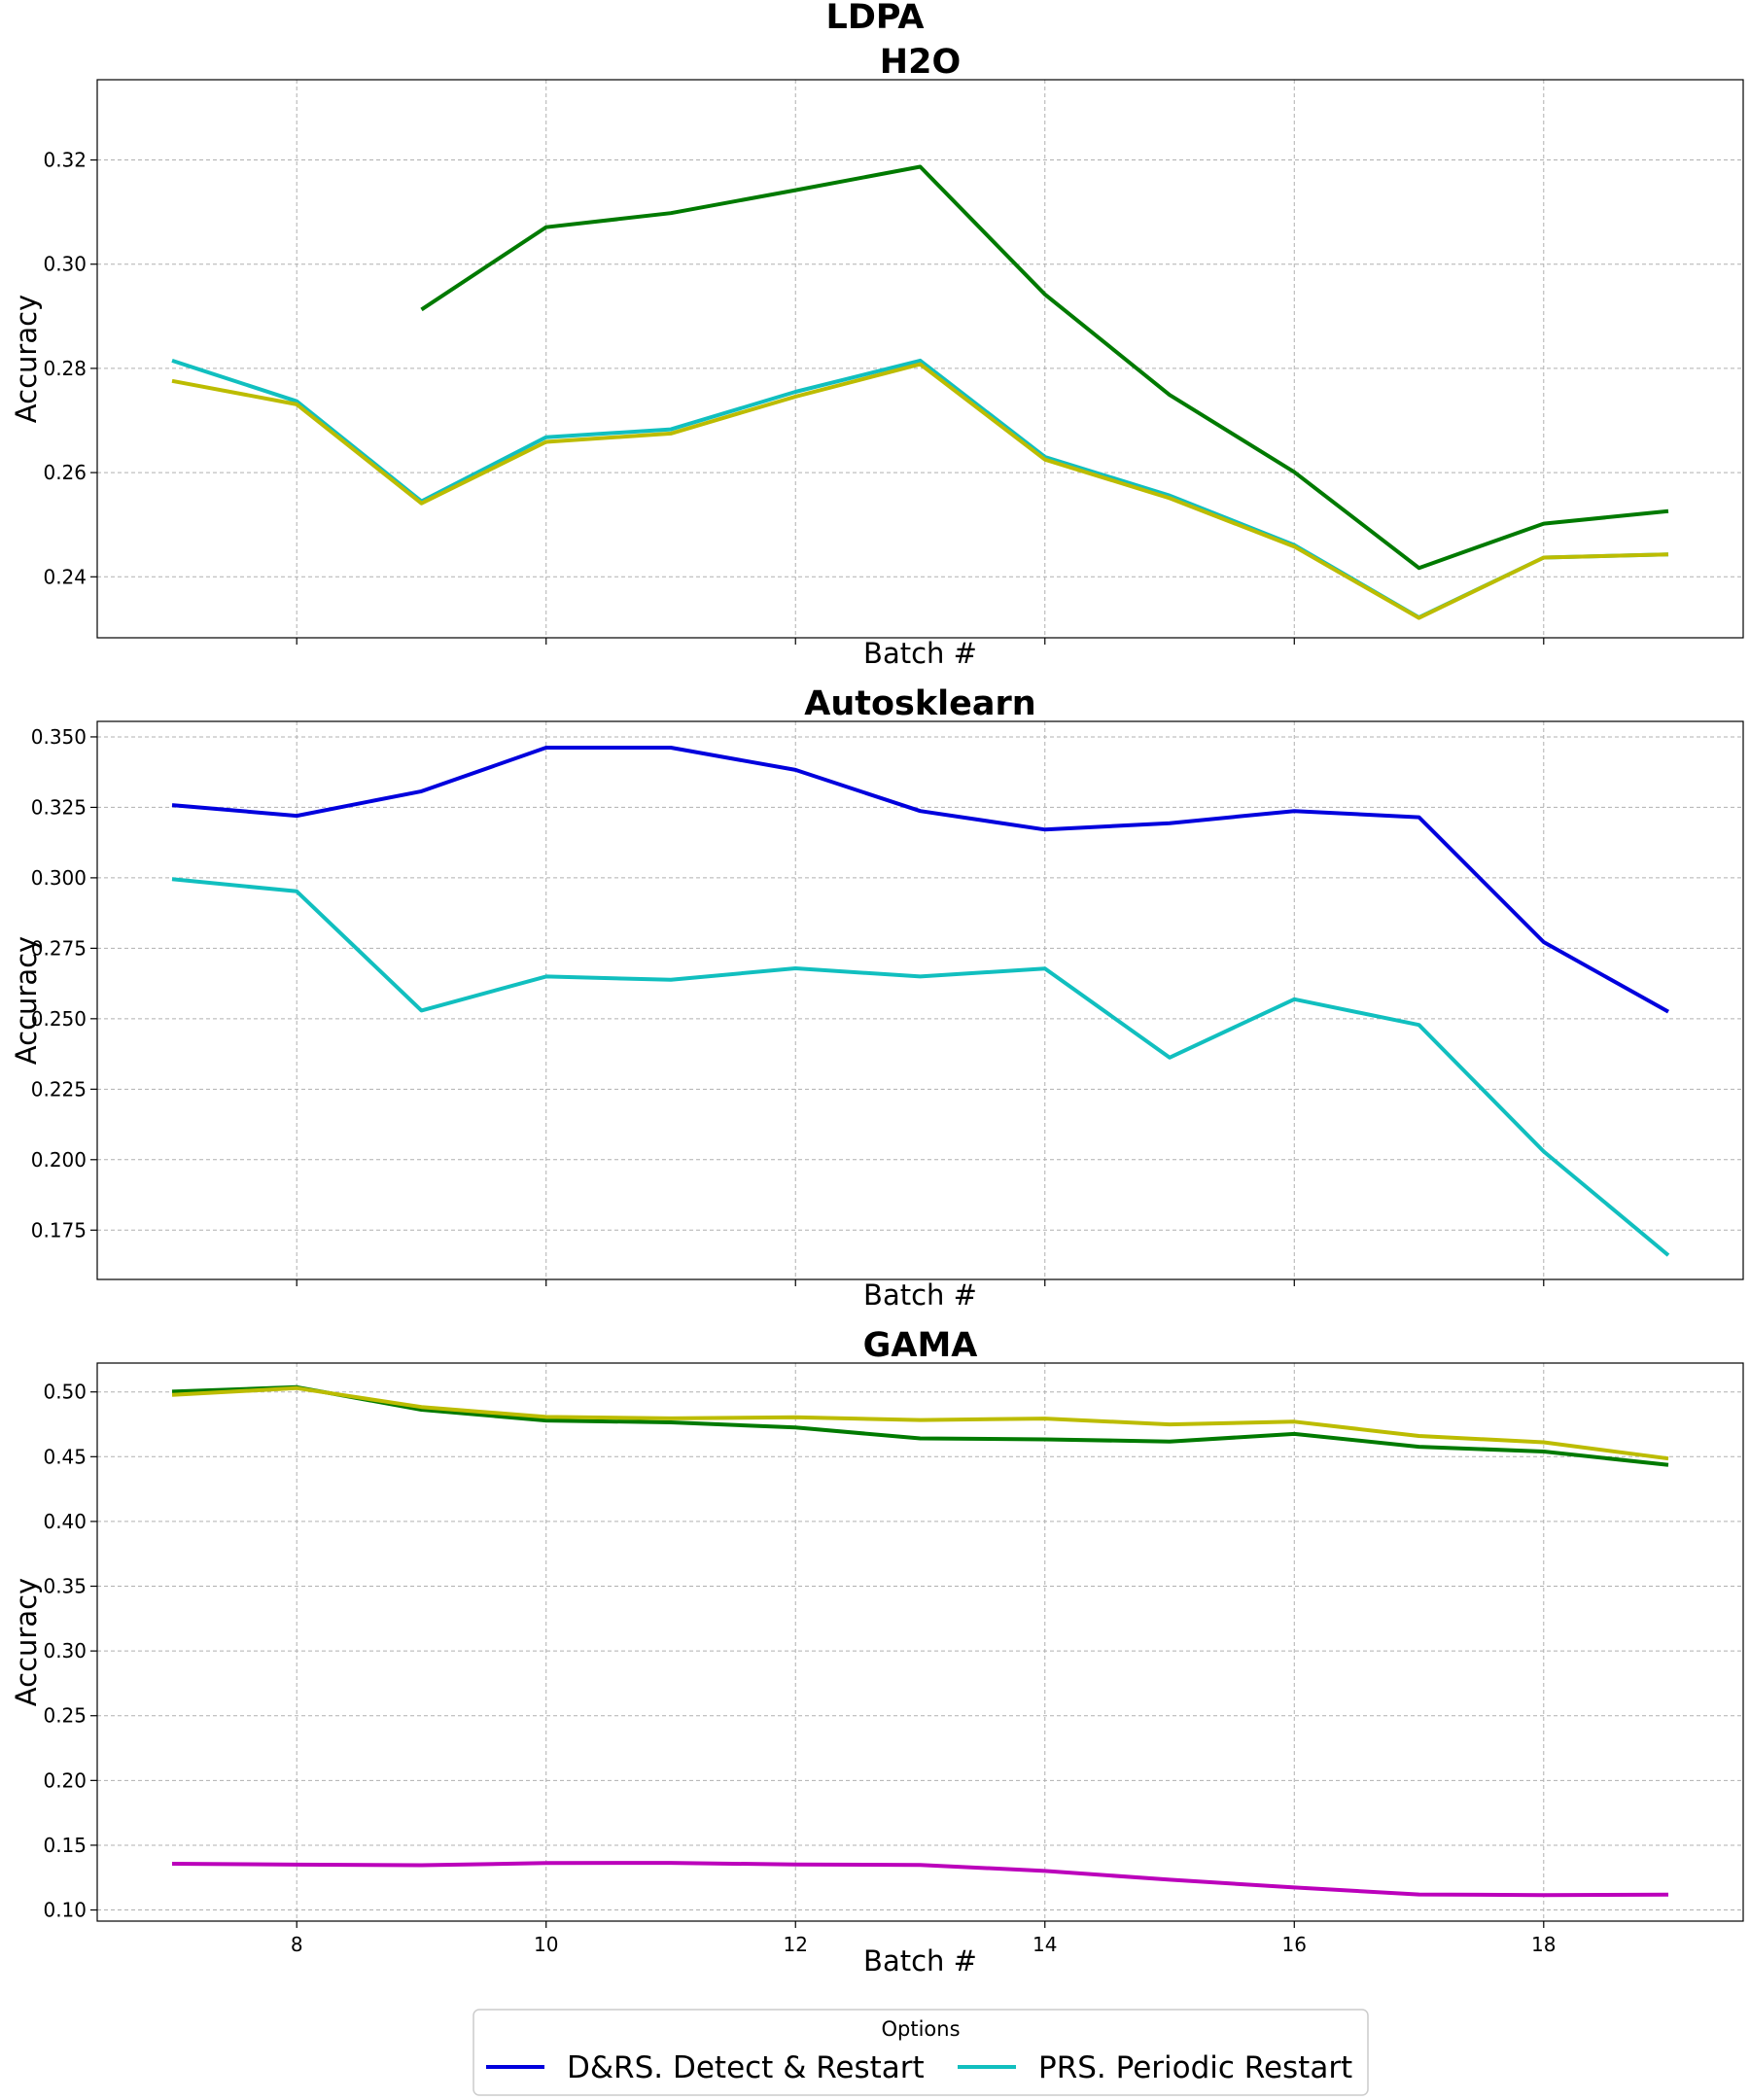 The height and width of the screenshot is (2100, 1750). I want to click on y-tick-label: 0.10, so click(65, 1910).